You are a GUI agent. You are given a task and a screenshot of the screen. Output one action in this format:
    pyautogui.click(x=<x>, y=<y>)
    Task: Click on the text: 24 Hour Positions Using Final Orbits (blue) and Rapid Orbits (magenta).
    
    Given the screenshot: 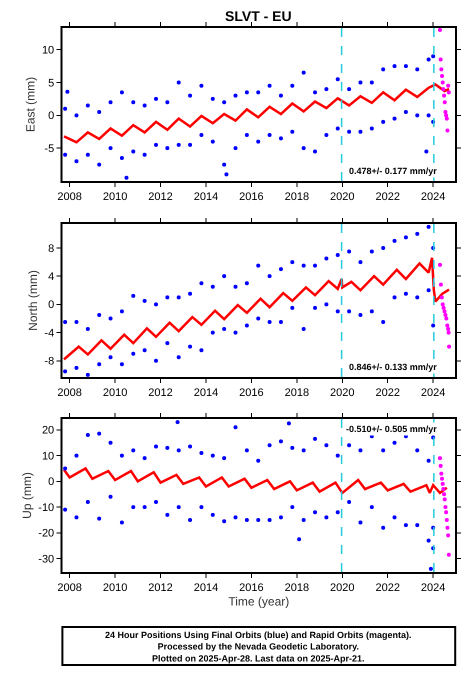 What is the action you would take?
    pyautogui.click(x=258, y=635)
    